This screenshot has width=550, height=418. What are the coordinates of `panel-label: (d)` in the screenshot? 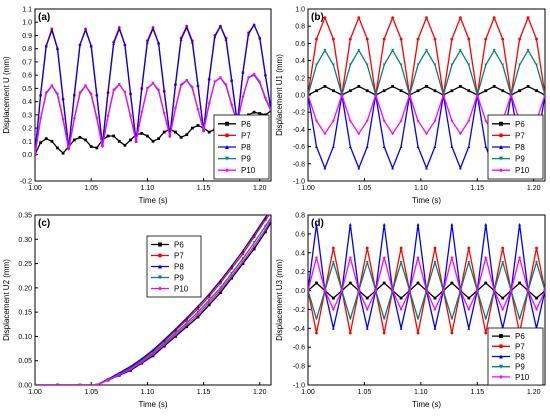 It's located at (317, 223).